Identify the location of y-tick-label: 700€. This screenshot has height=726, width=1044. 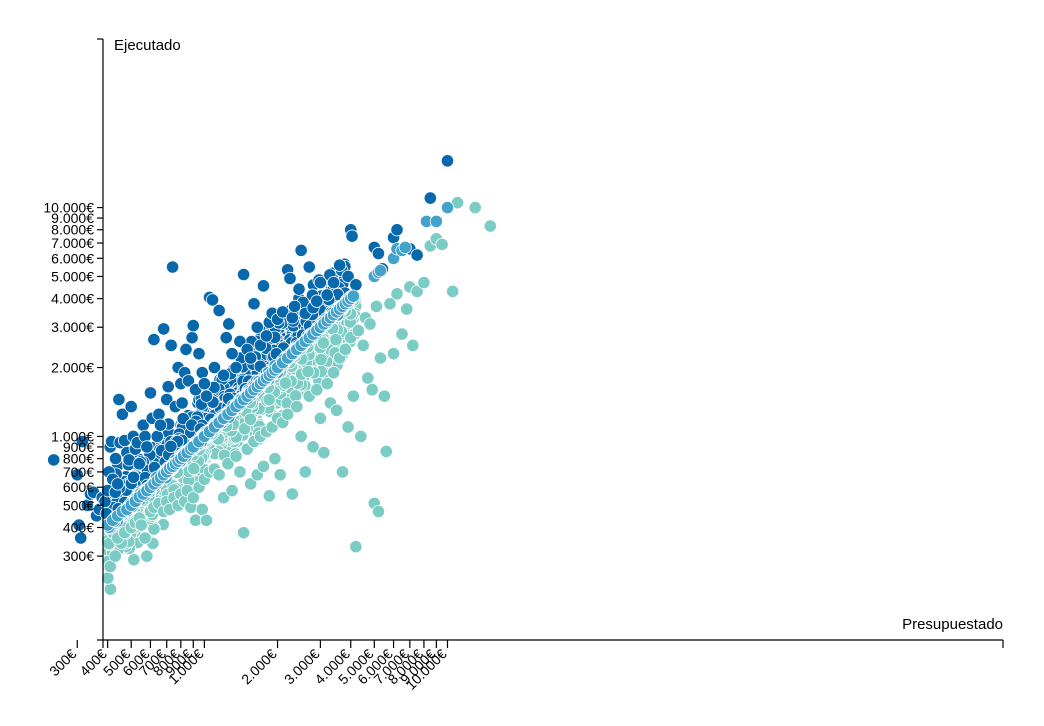
(78, 472).